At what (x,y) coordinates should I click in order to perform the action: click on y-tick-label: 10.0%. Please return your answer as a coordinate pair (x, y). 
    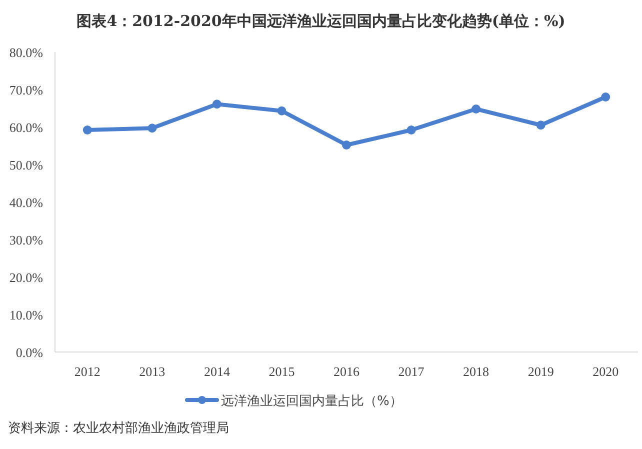
    Looking at the image, I should click on (26, 315).